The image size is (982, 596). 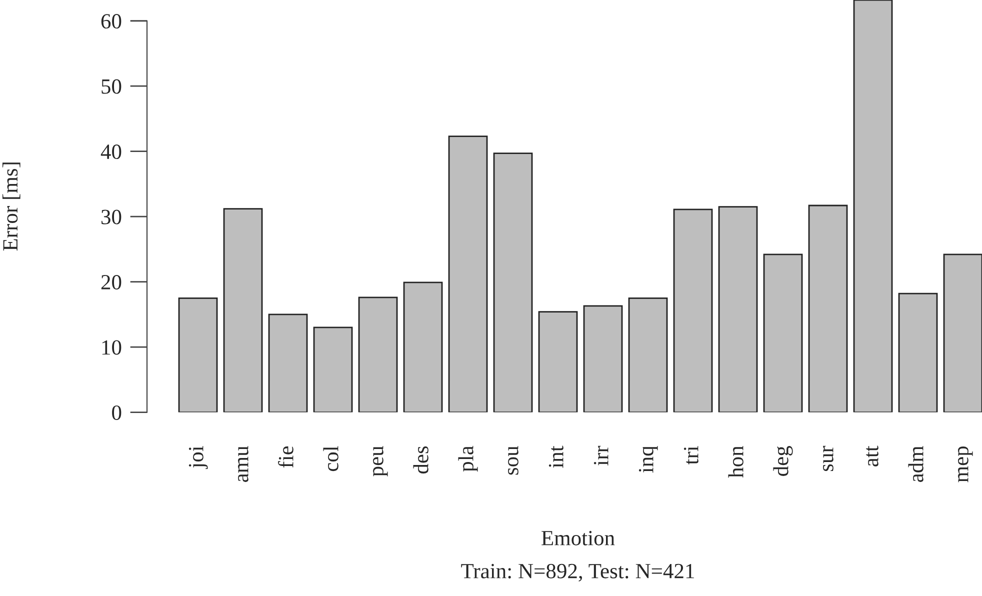 I want to click on y-tick-label: 20, so click(x=111, y=282).